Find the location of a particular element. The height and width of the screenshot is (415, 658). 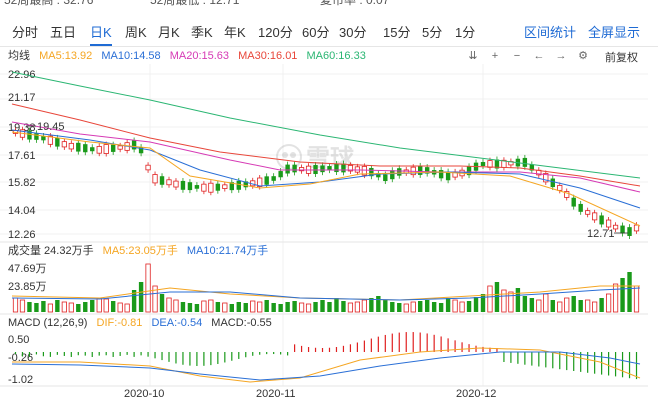

tab-rik: 日K is located at coordinates (101, 35).